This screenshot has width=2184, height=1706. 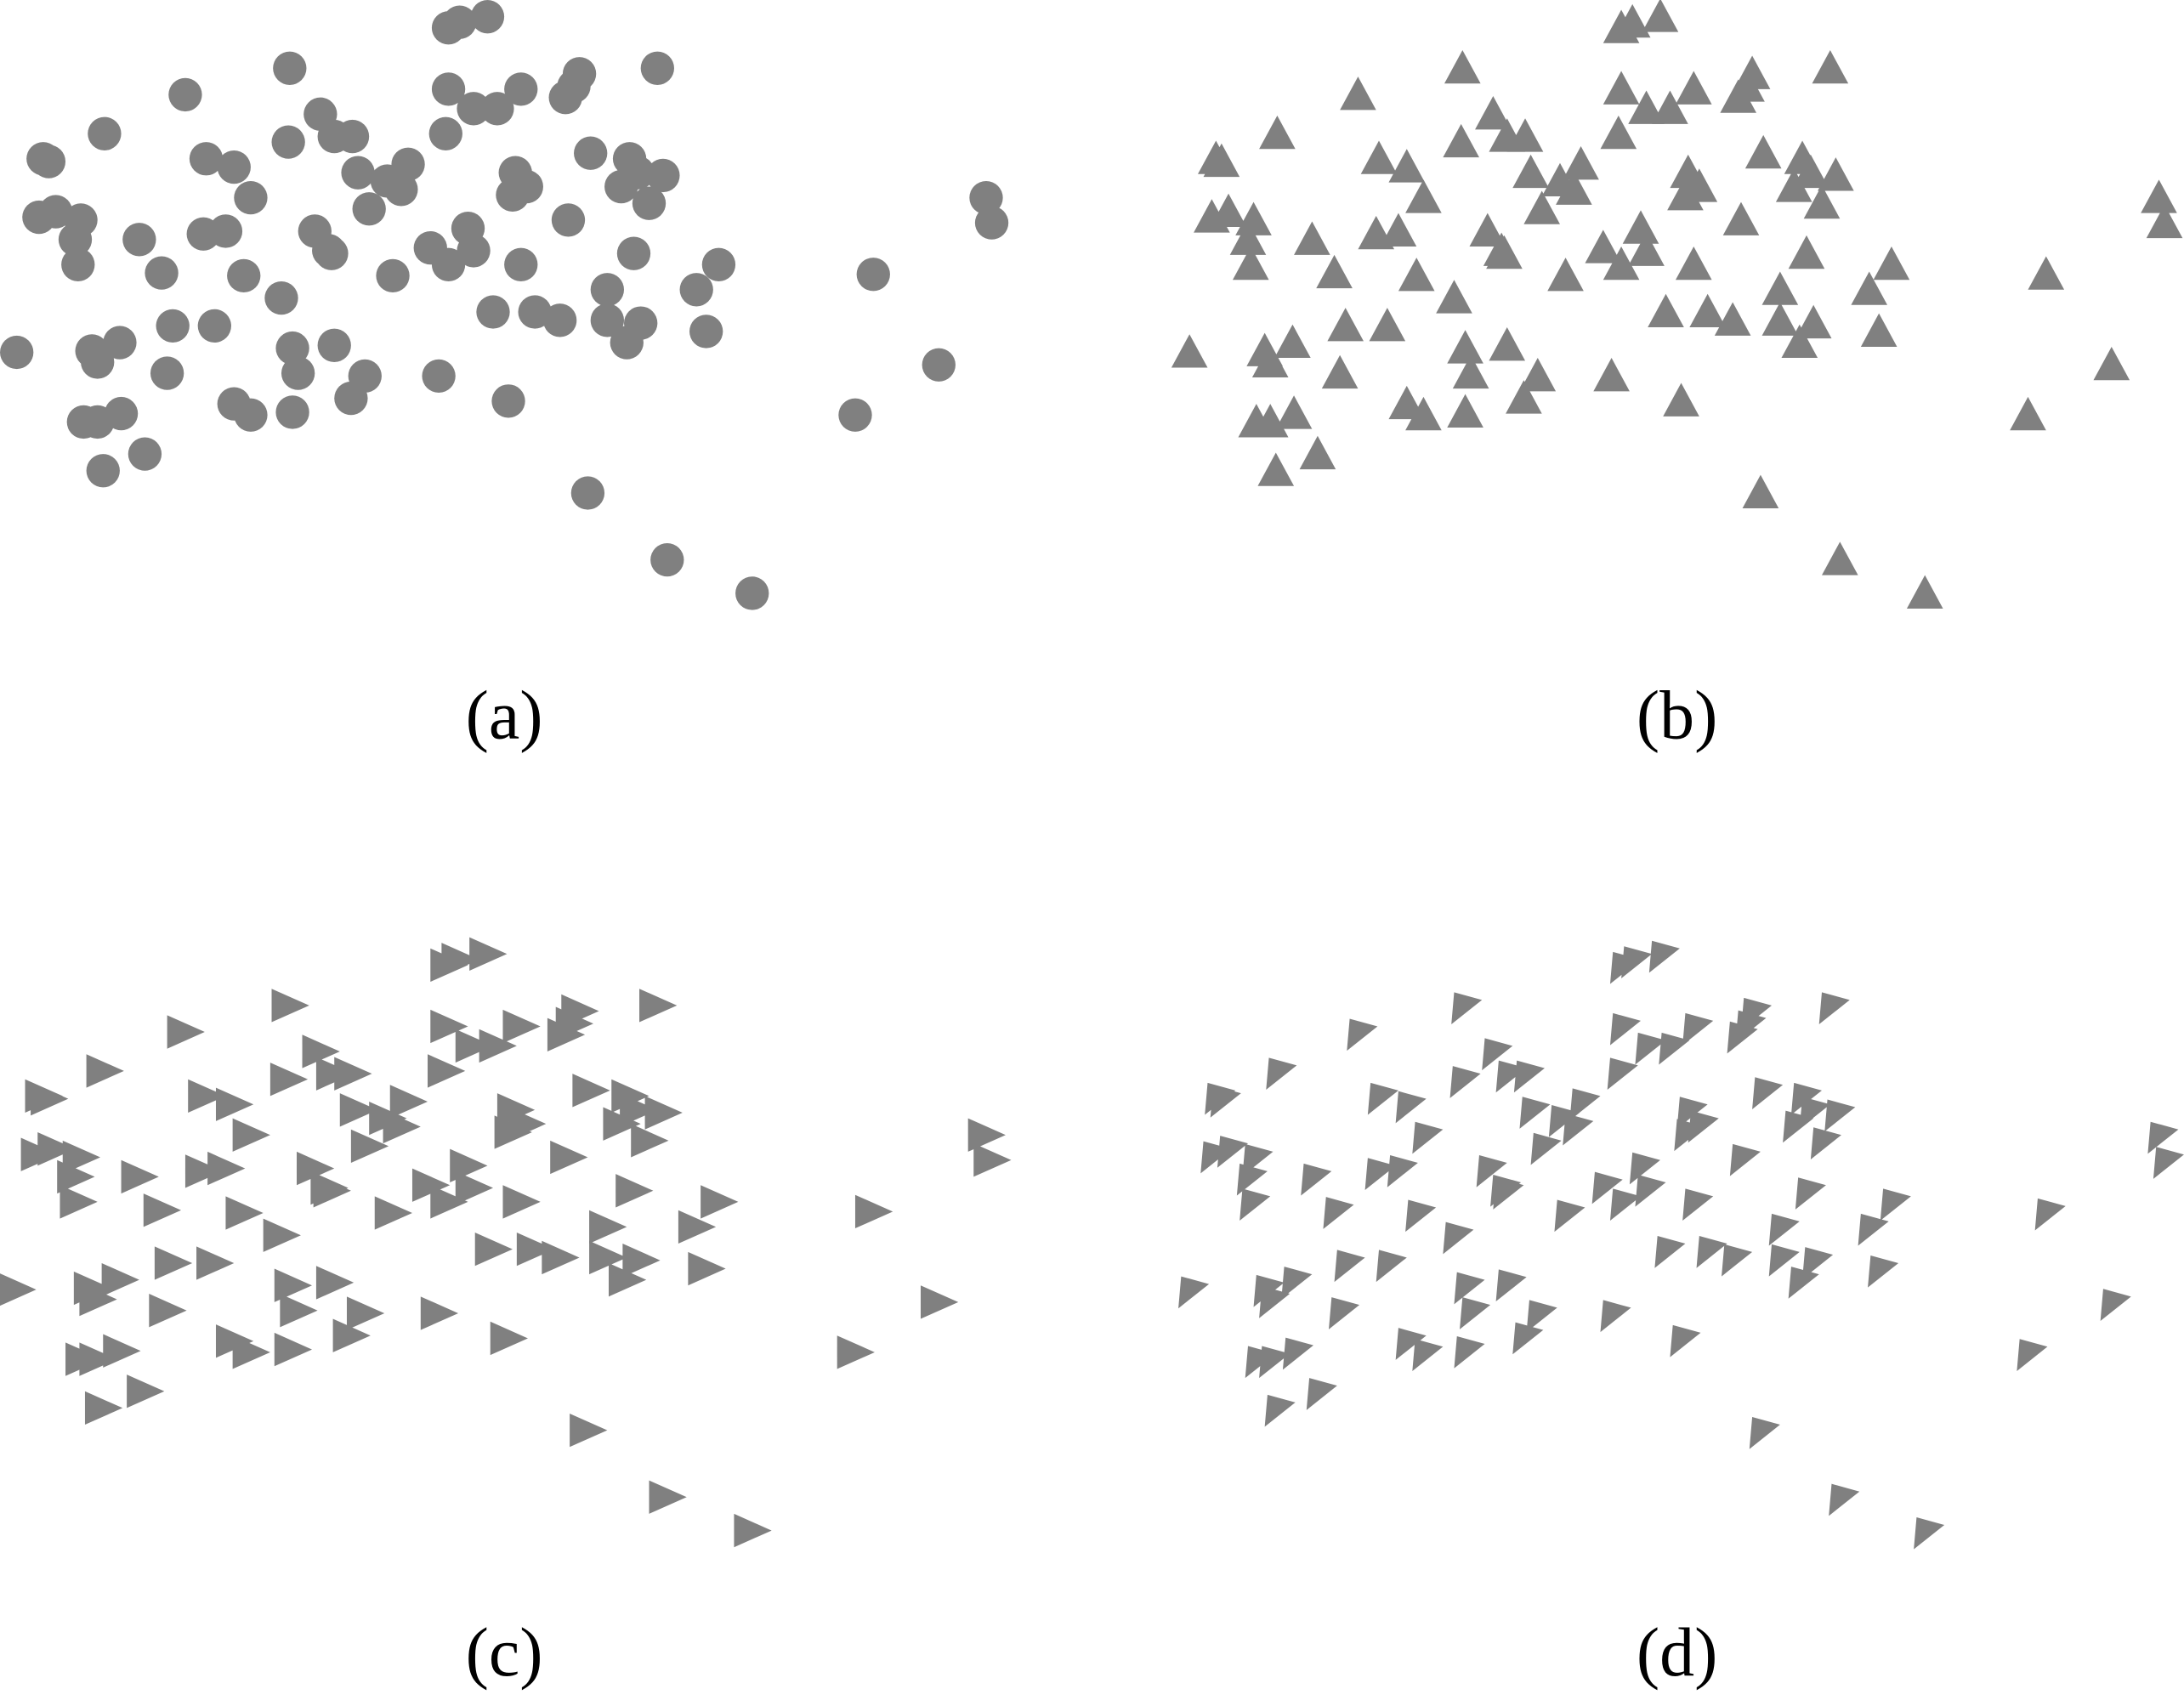 What do you see at coordinates (505, 714) in the screenshot?
I see `panel-label-a: (a)` at bounding box center [505, 714].